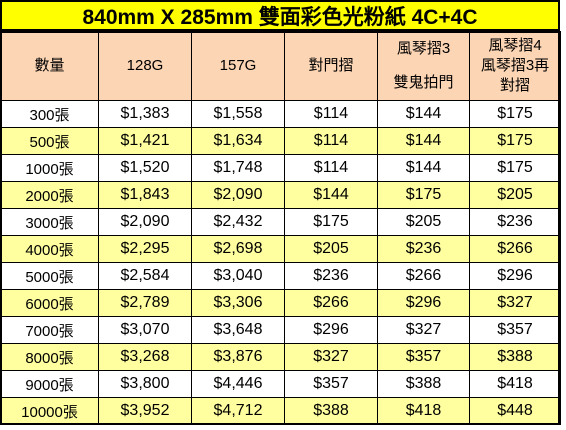  I want to click on header-157g: 157G, so click(238, 66).